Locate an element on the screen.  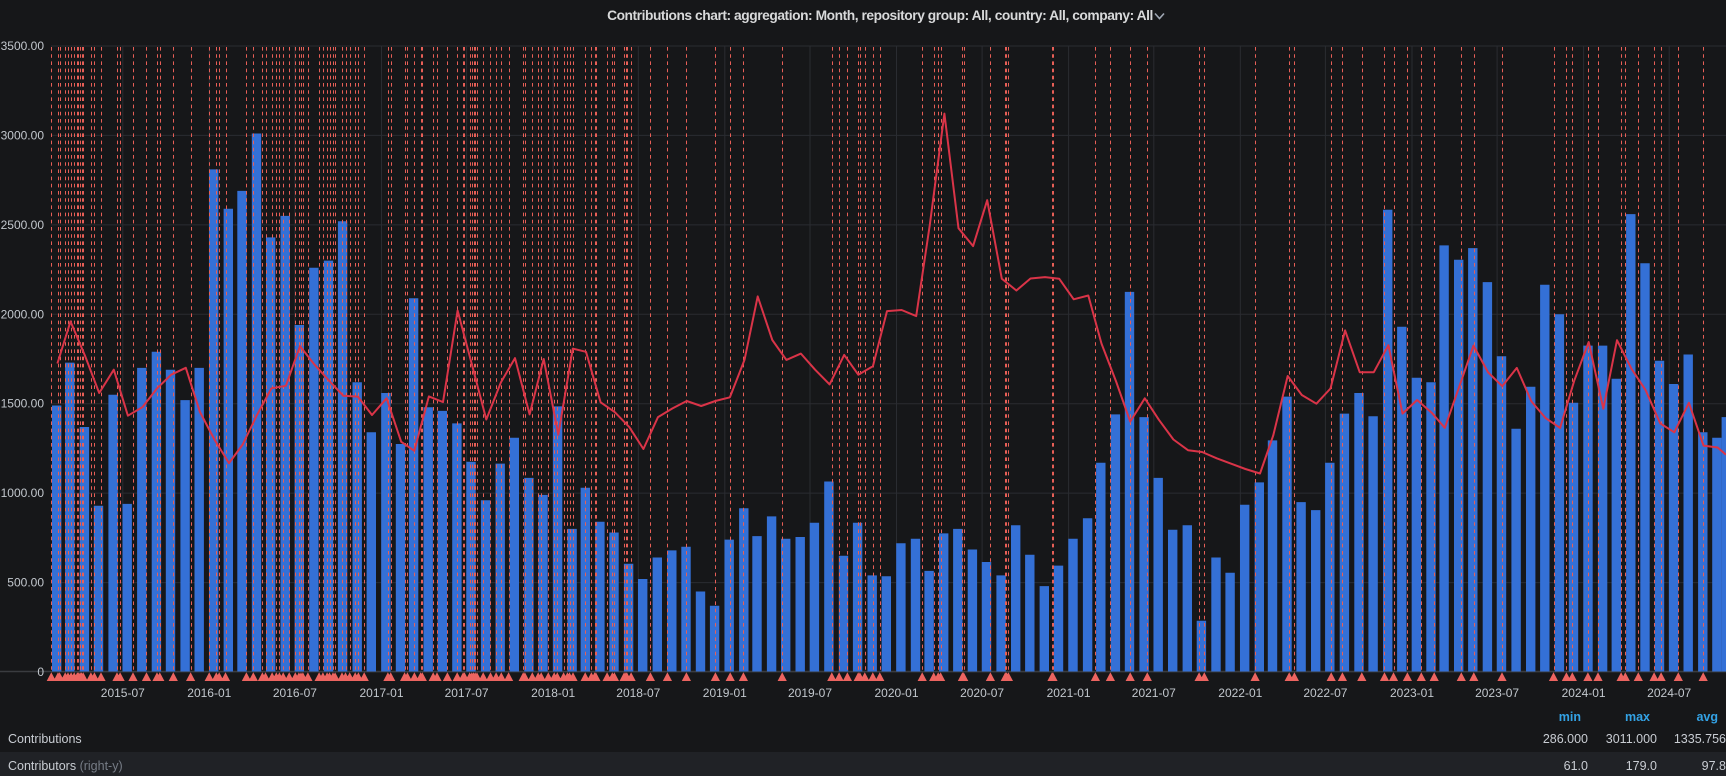
svg-text: 2024-07 is located at coordinates (1669, 693).